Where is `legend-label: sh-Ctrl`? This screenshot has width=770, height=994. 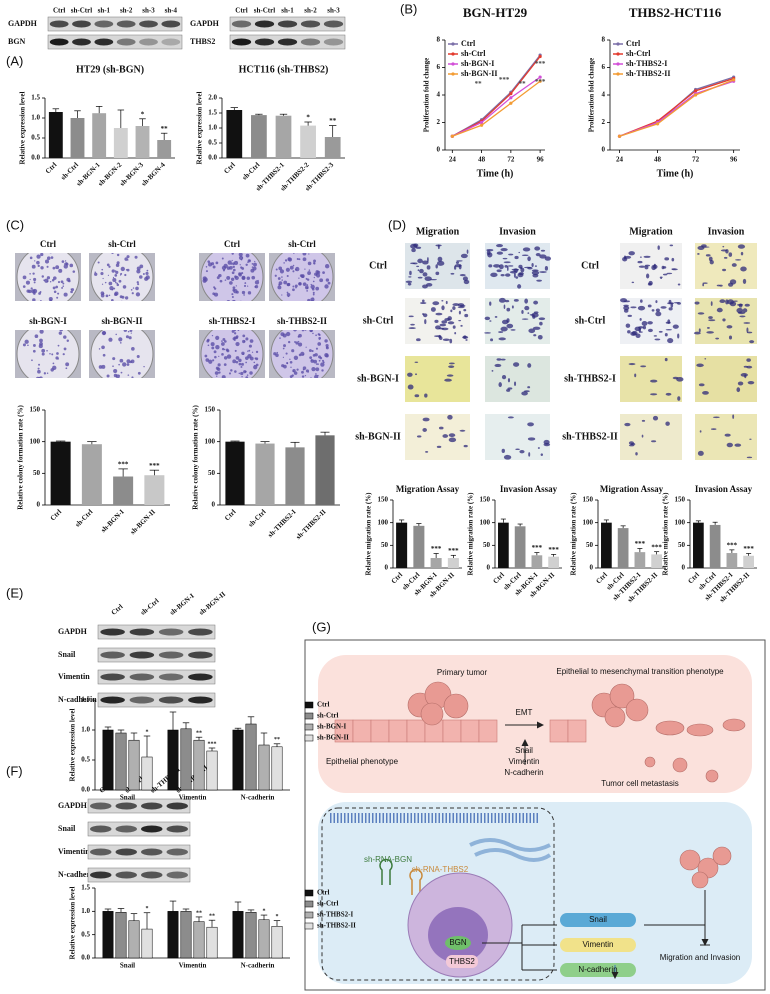
legend-label: sh-Ctrl is located at coordinates (327, 904).